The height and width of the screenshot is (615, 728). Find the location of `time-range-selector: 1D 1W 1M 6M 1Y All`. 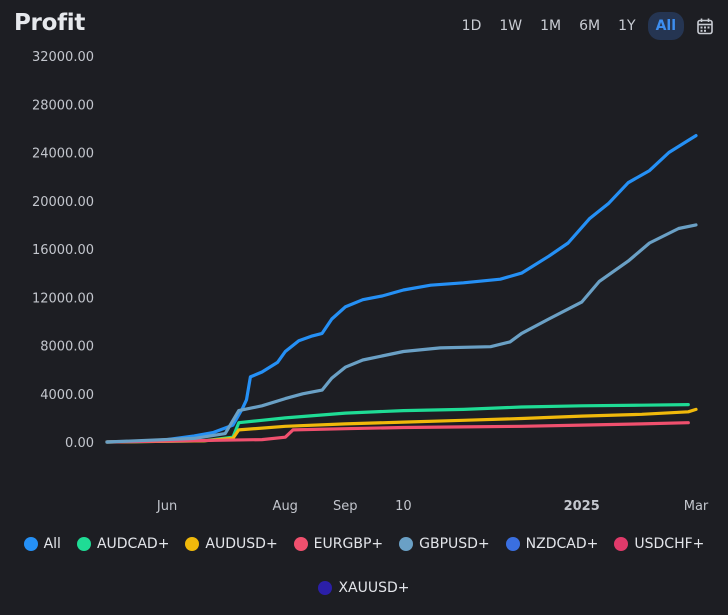

time-range-selector: 1D 1W 1M 6M 1Y All is located at coordinates (585, 26).